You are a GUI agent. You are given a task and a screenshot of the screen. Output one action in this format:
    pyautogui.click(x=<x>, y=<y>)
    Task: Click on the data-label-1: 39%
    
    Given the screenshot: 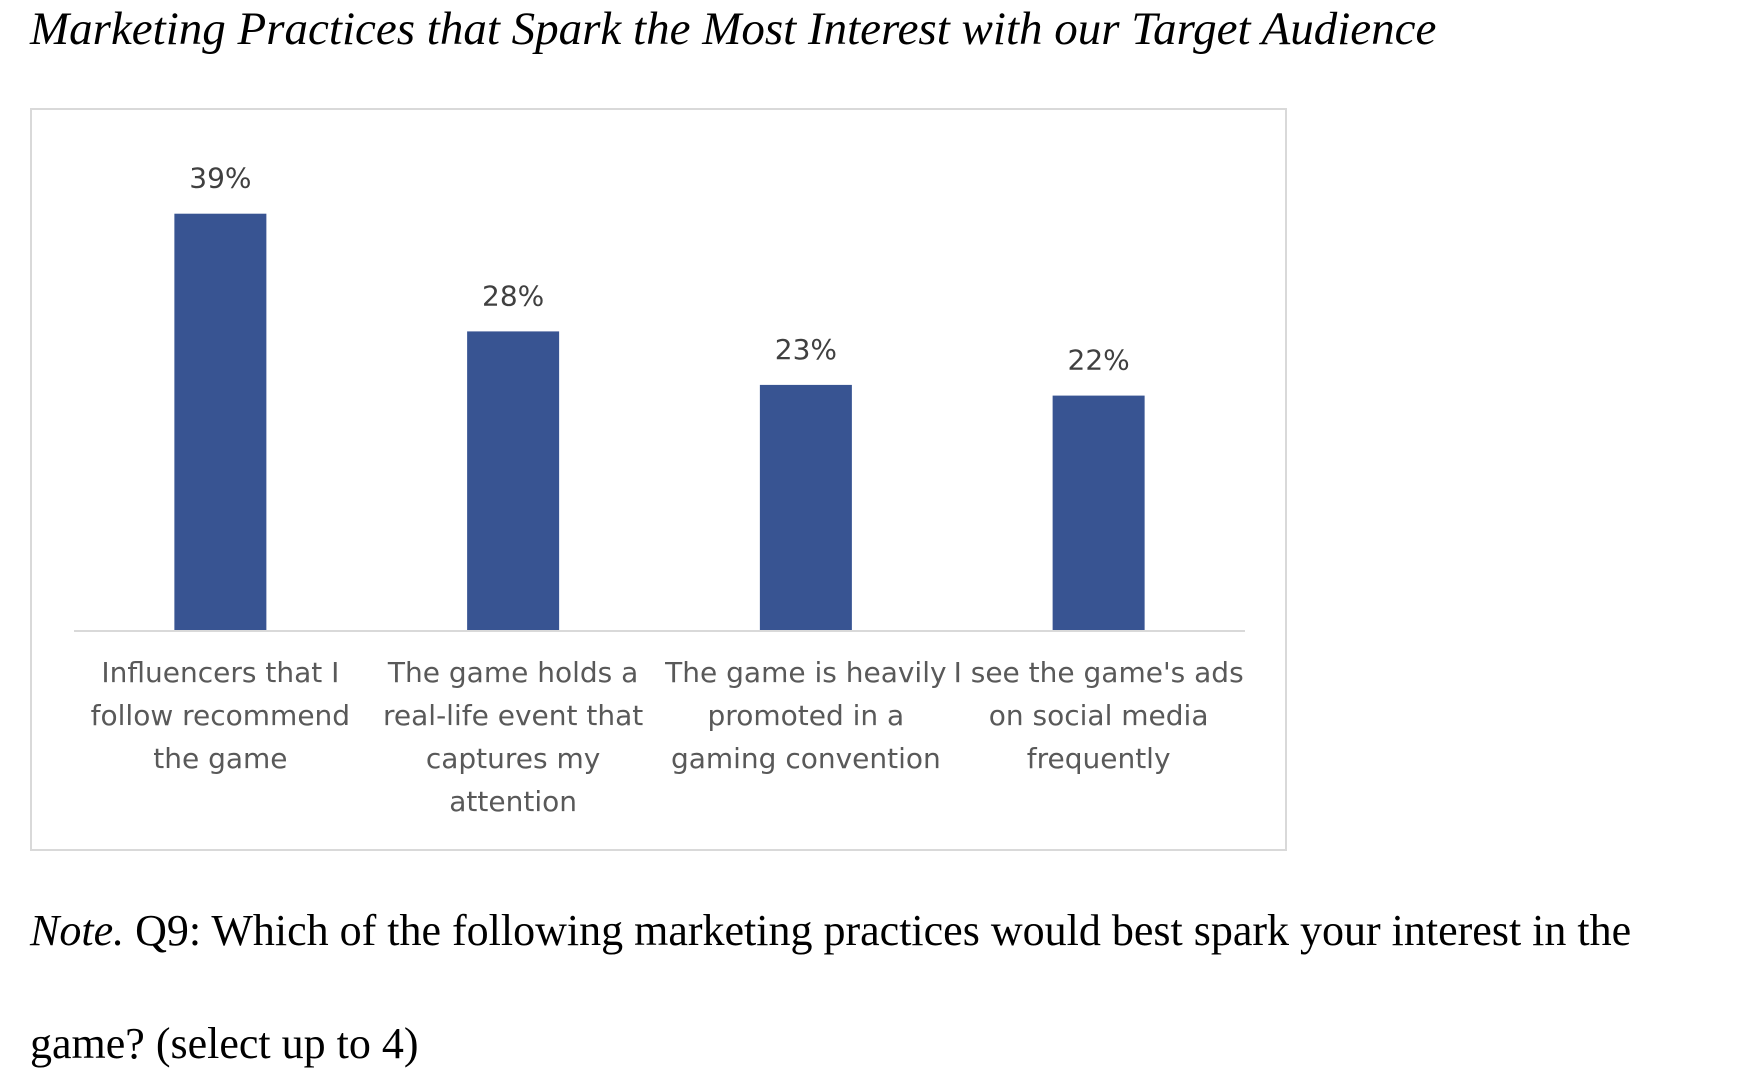 What is the action you would take?
    pyautogui.click(x=220, y=178)
    